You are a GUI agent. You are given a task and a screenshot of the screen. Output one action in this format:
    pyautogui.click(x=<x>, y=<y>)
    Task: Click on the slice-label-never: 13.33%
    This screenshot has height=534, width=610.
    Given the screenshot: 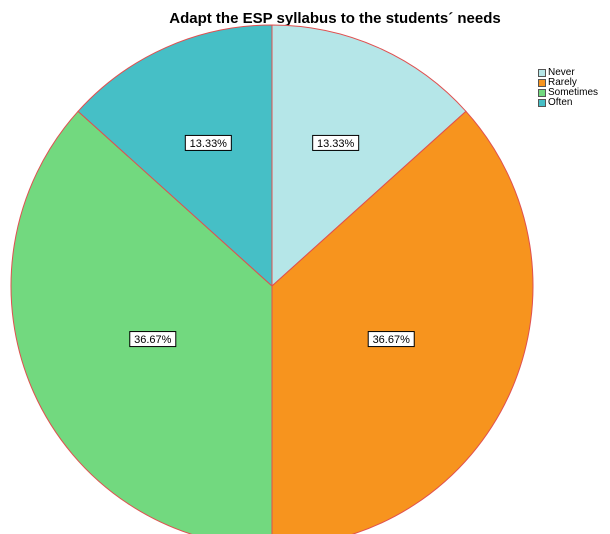 What is the action you would take?
    pyautogui.click(x=336, y=142)
    